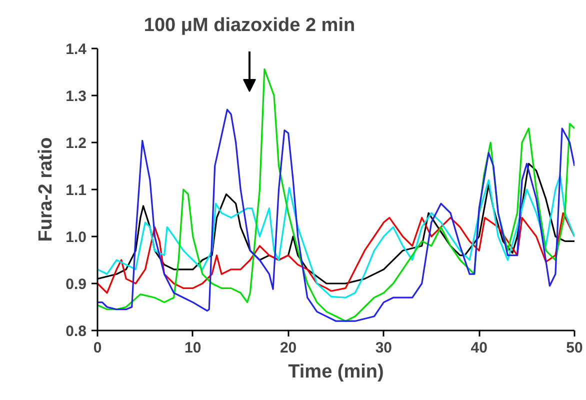  What do you see at coordinates (76, 96) in the screenshot?
I see `y-tick-label: 1.3` at bounding box center [76, 96].